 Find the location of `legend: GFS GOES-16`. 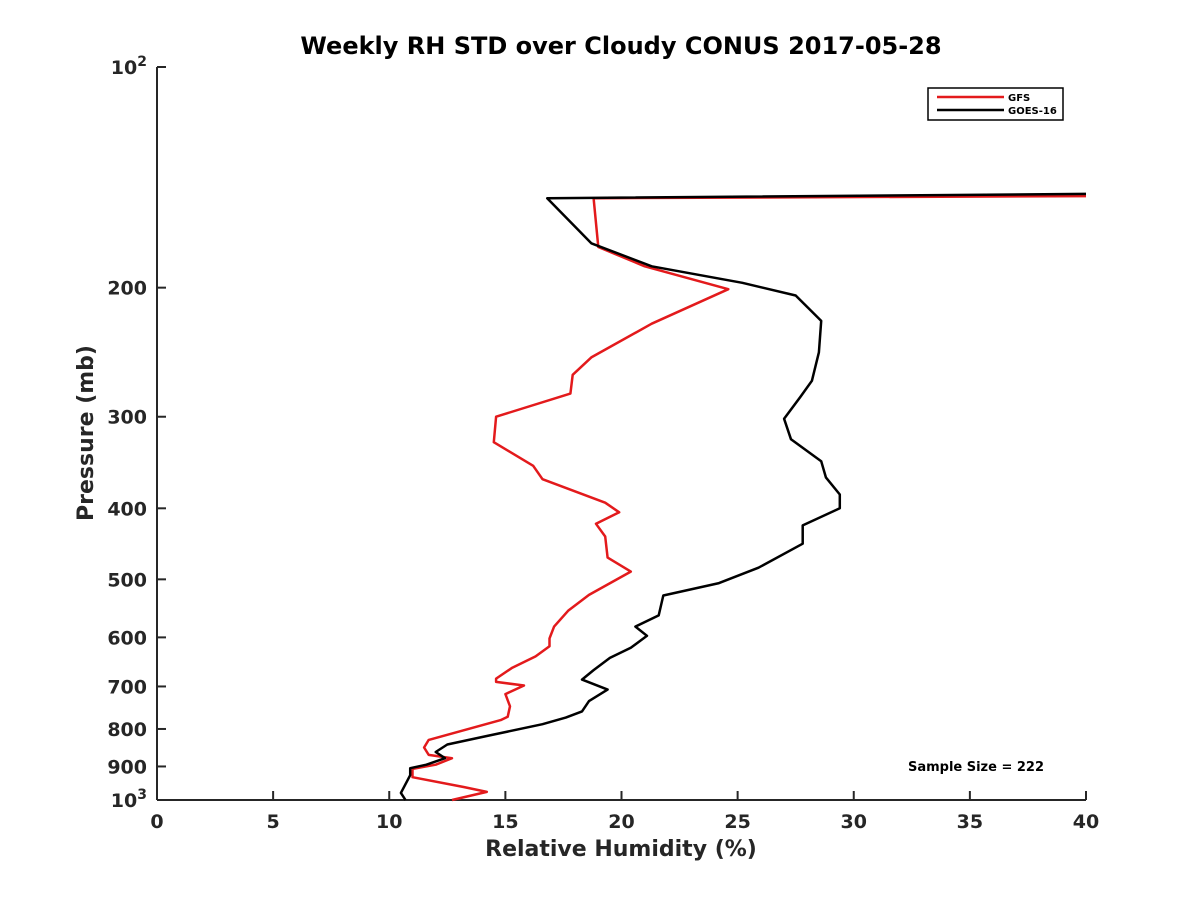

legend: GFS GOES-16 is located at coordinates (995, 104).